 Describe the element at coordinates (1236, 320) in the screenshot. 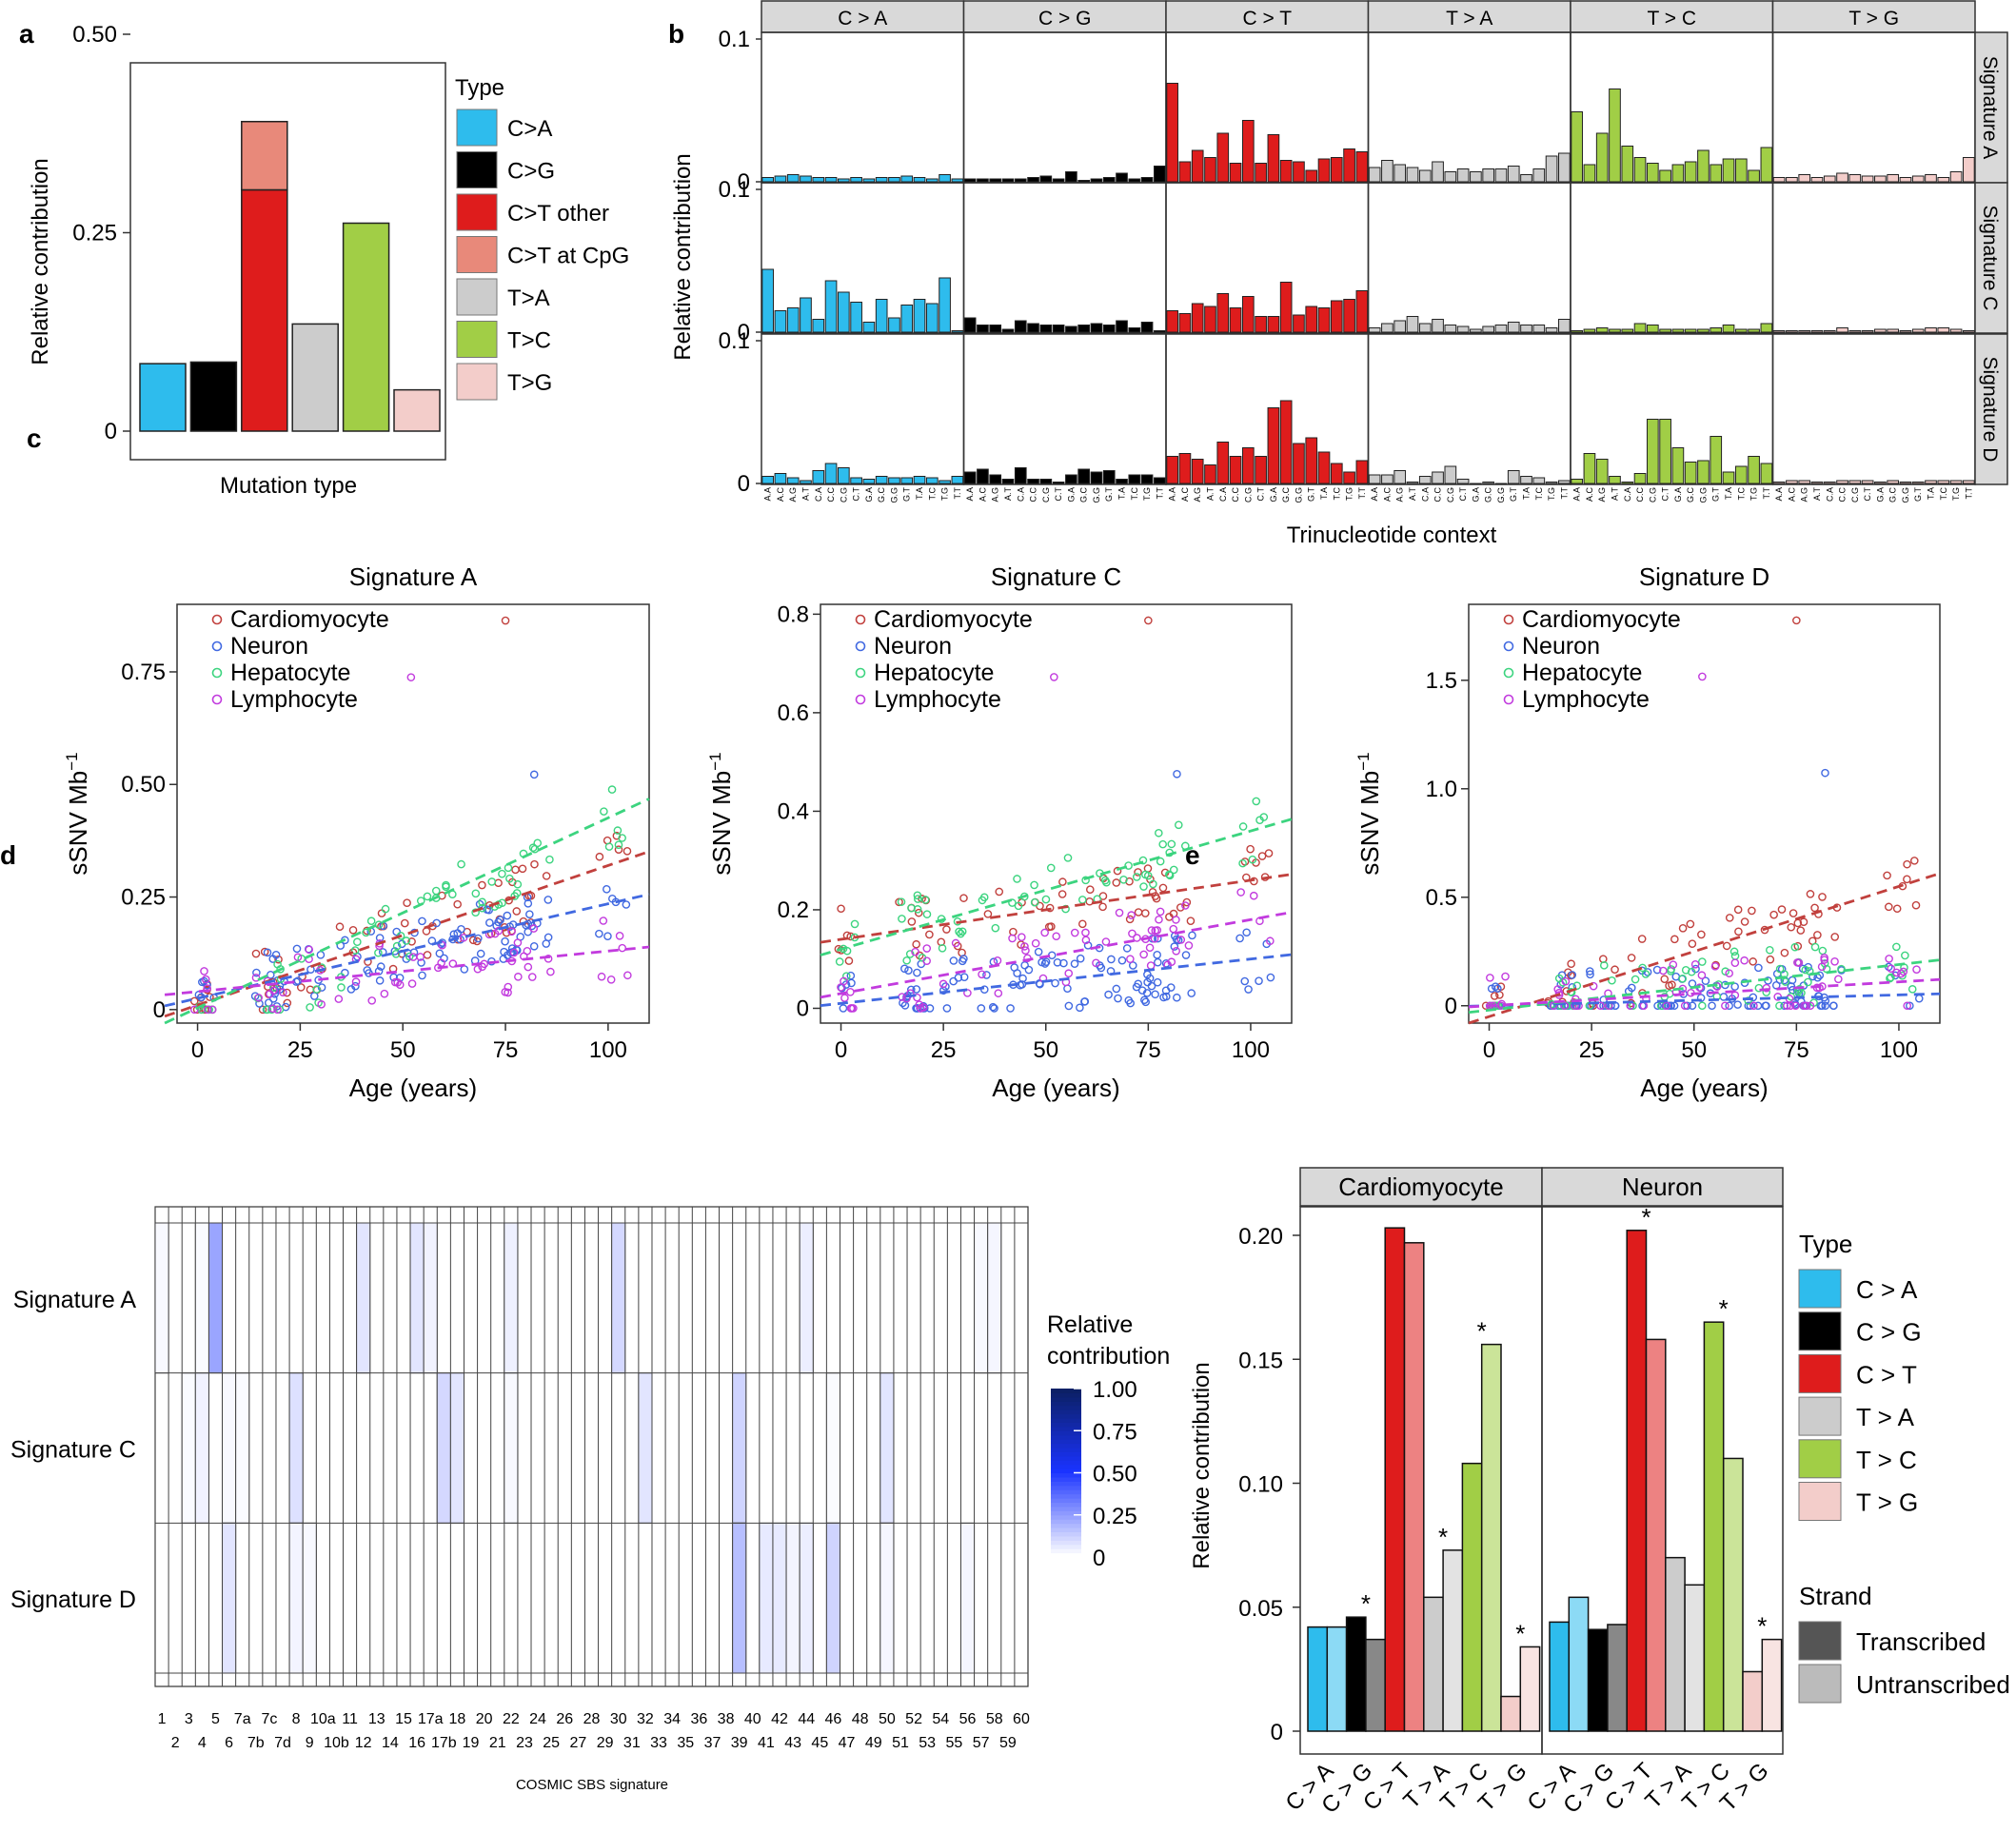

I see `bar-Signature C-C > T-C.C` at that location.